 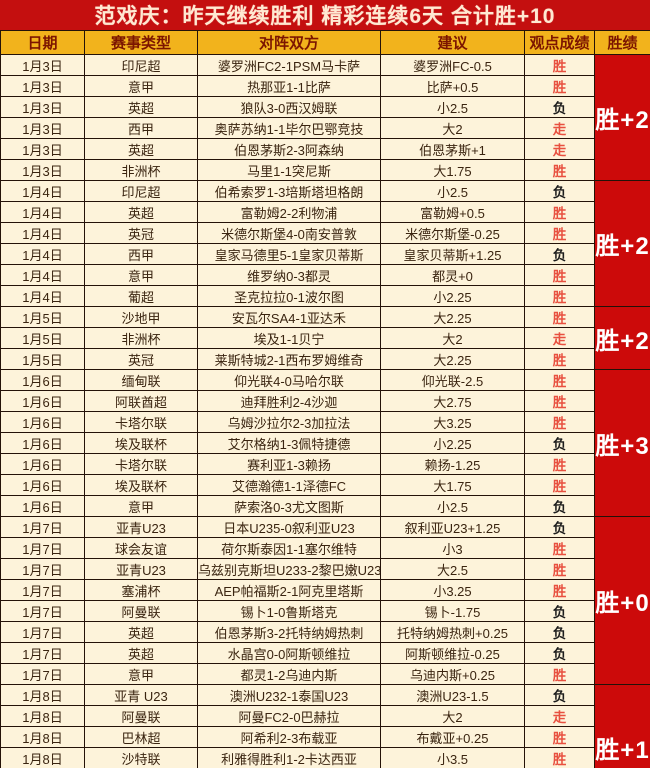 I want to click on tip-cell: 阿斯顿维拉-0.25, so click(x=452, y=653).